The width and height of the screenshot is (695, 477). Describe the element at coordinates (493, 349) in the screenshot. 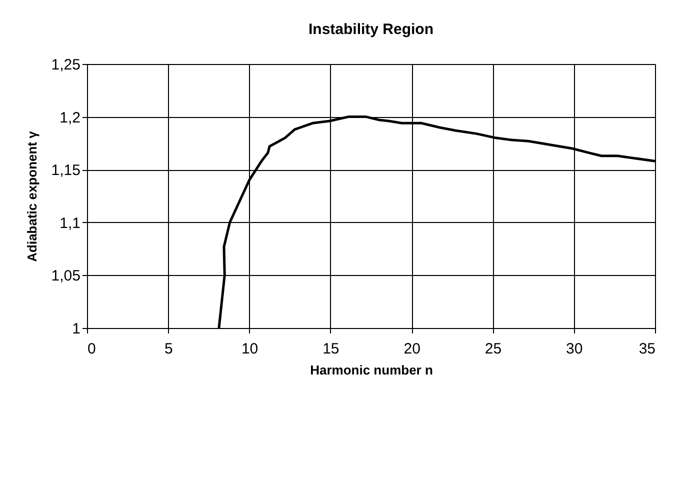

I see `x-tick-label: 25` at that location.